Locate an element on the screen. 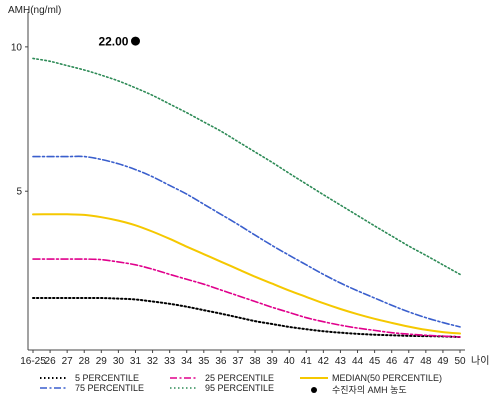 This screenshot has width=500, height=400. legend-label-p25: 25 PERCENTILE is located at coordinates (239, 378).